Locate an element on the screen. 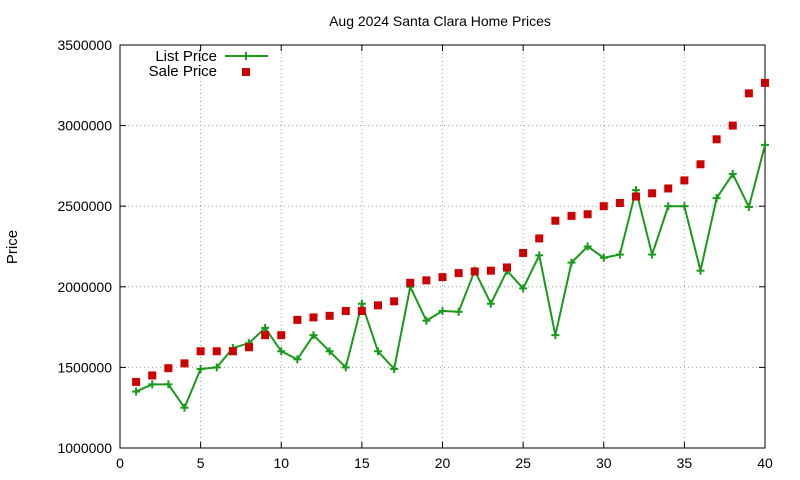 This screenshot has height=480, width=800. y-tick-label: 2500000 is located at coordinates (84, 206).